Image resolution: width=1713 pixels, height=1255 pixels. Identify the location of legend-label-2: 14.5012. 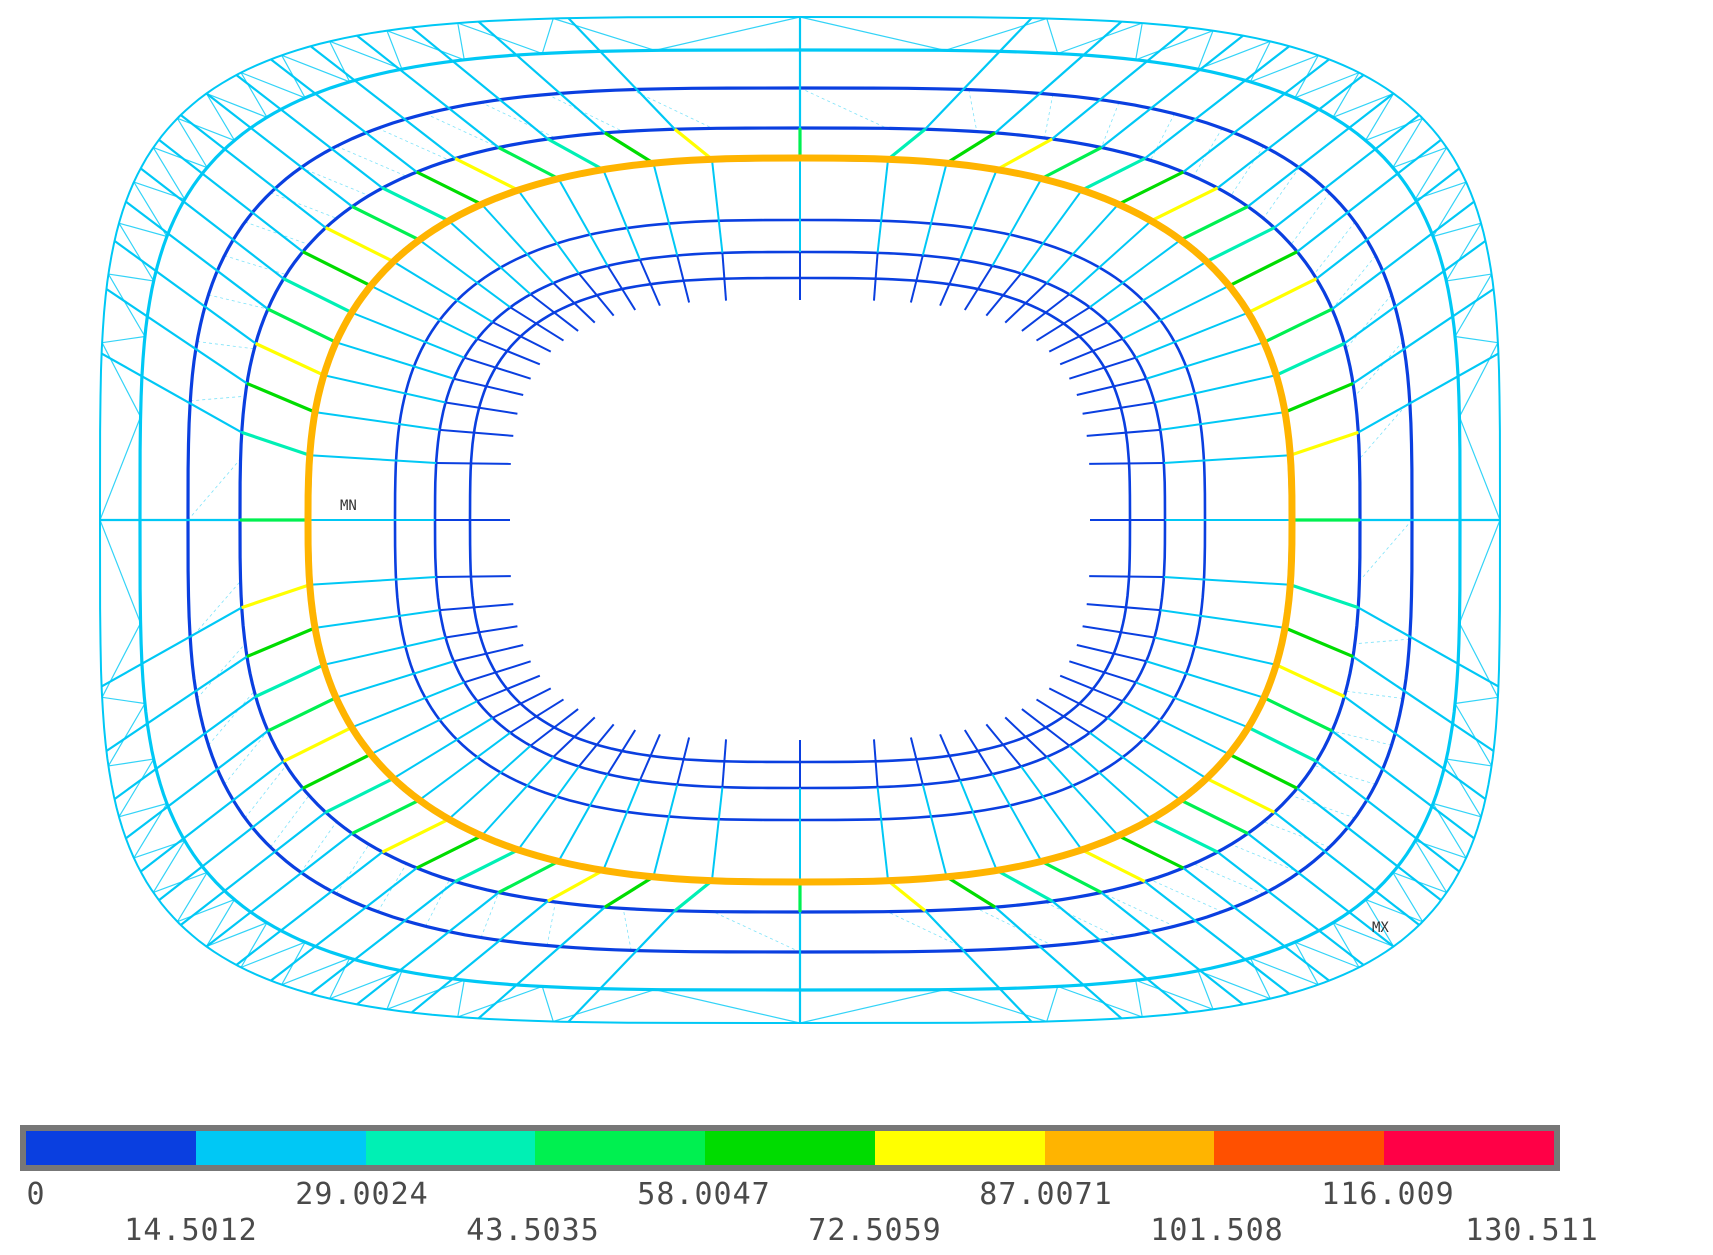
(191, 1230).